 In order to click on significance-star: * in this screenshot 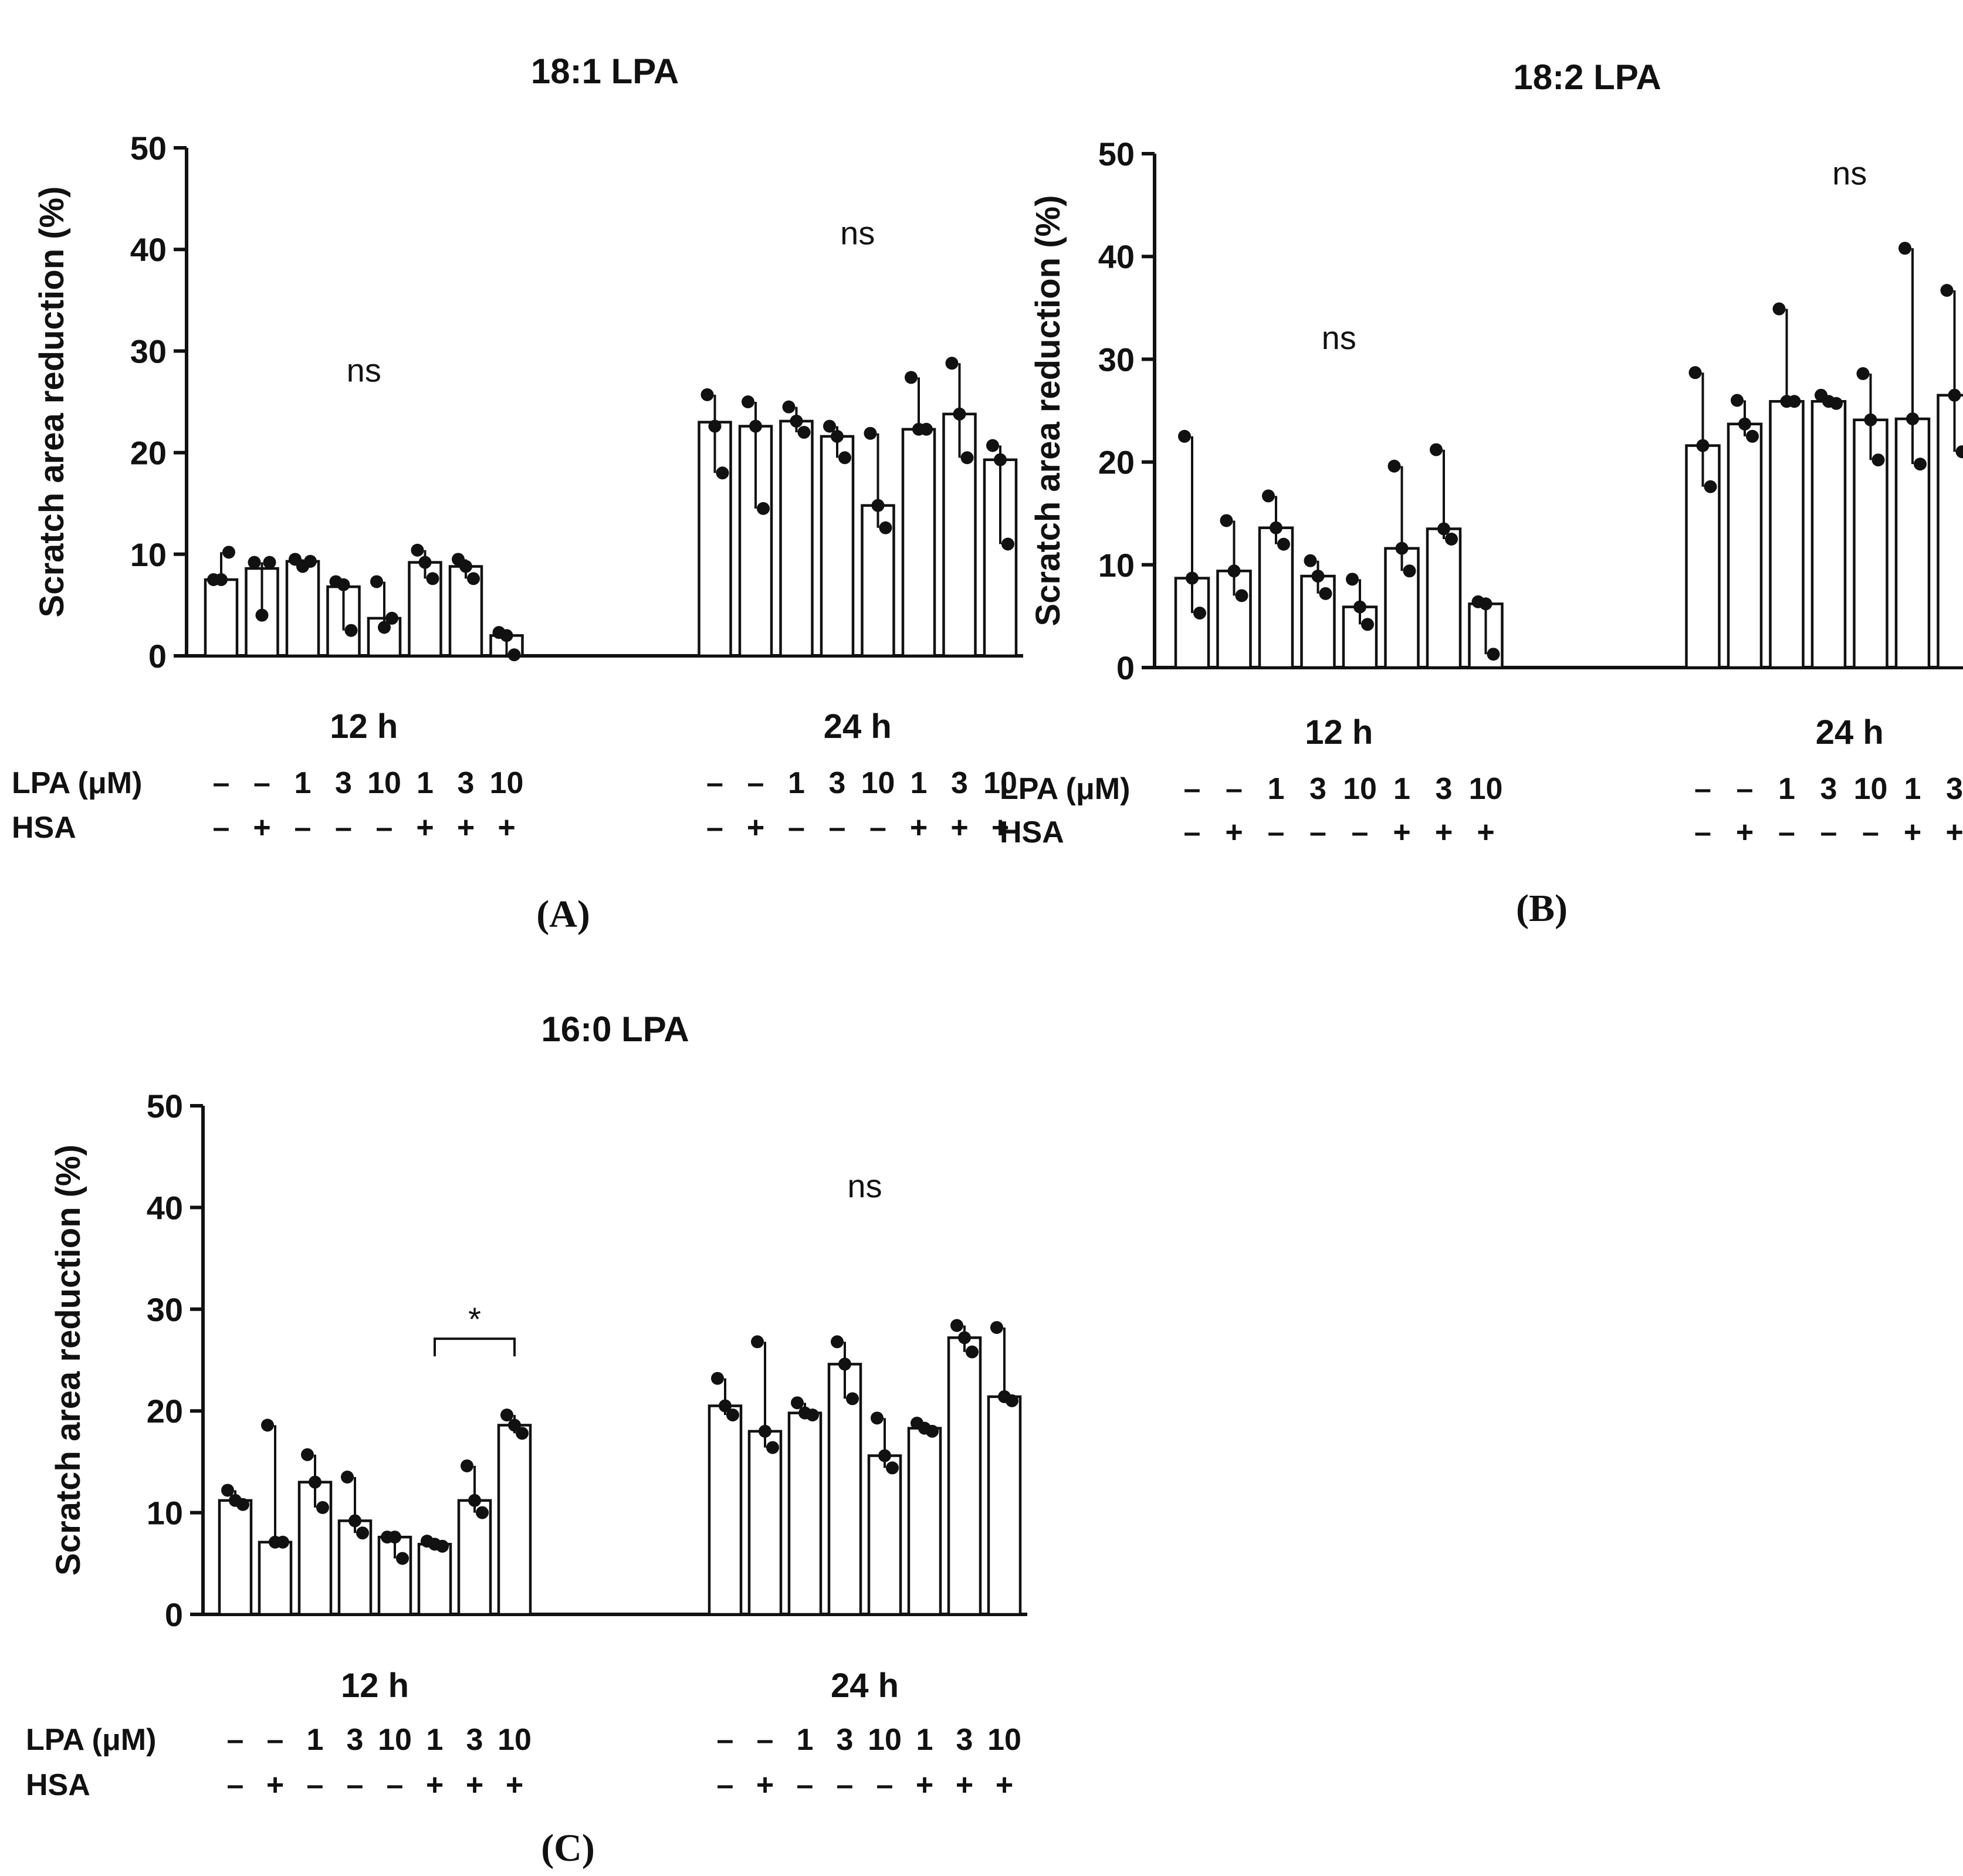, I will do `click(475, 1319)`.